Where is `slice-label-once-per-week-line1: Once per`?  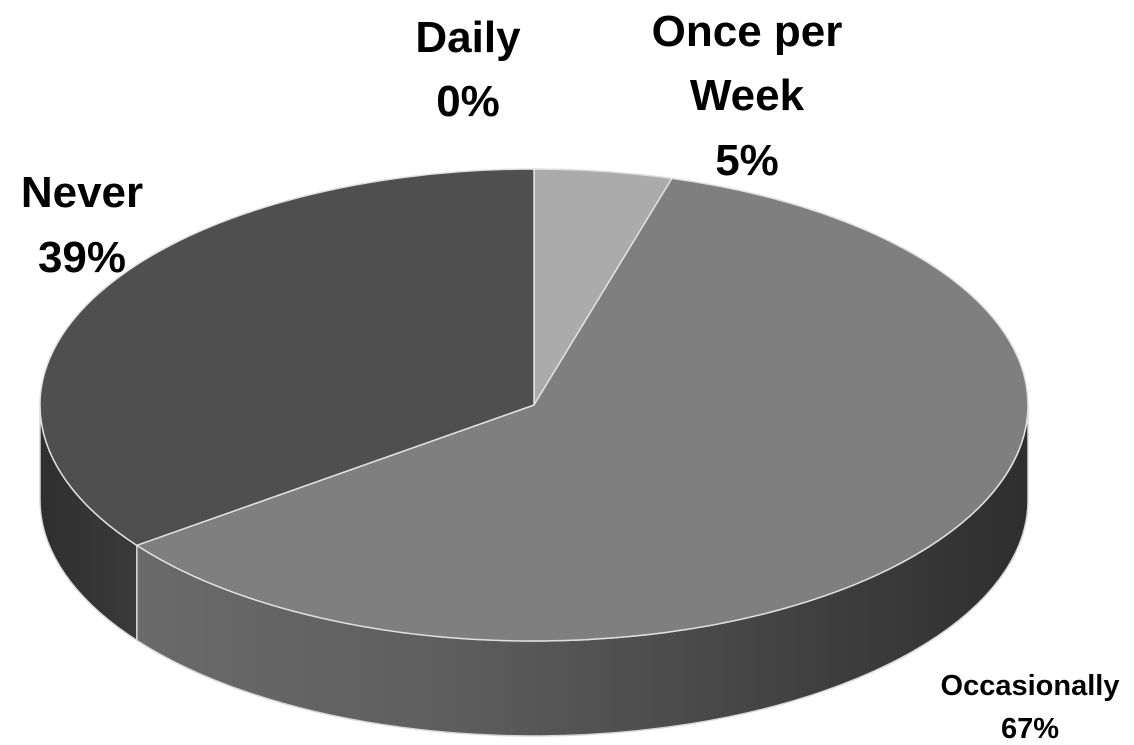
slice-label-once-per-week-line1: Once per is located at coordinates (747, 31).